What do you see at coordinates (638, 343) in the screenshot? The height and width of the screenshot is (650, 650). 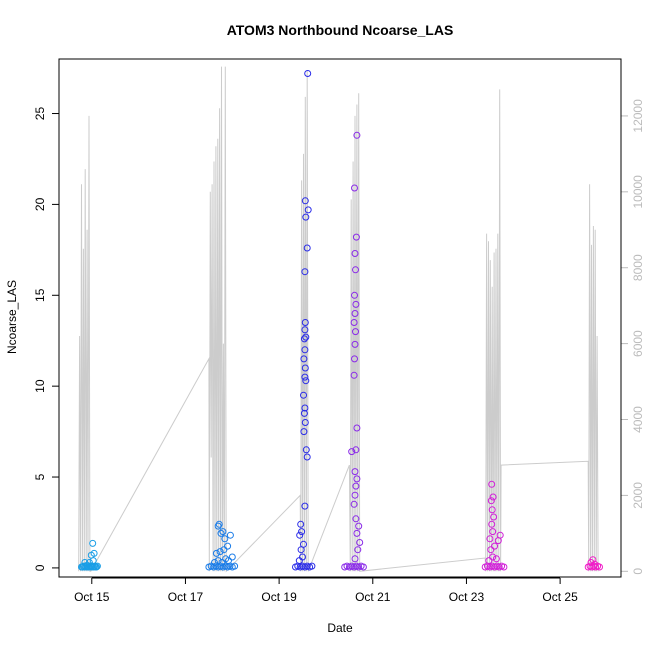 I see `y2-tick-label: 6000` at bounding box center [638, 343].